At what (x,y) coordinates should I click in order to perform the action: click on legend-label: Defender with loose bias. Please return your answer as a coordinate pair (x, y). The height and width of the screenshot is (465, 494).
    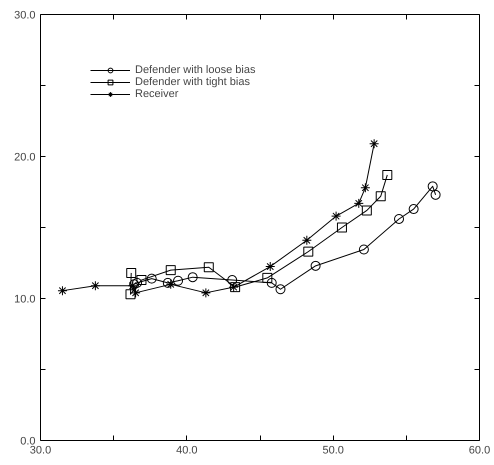
    Looking at the image, I should click on (195, 70).